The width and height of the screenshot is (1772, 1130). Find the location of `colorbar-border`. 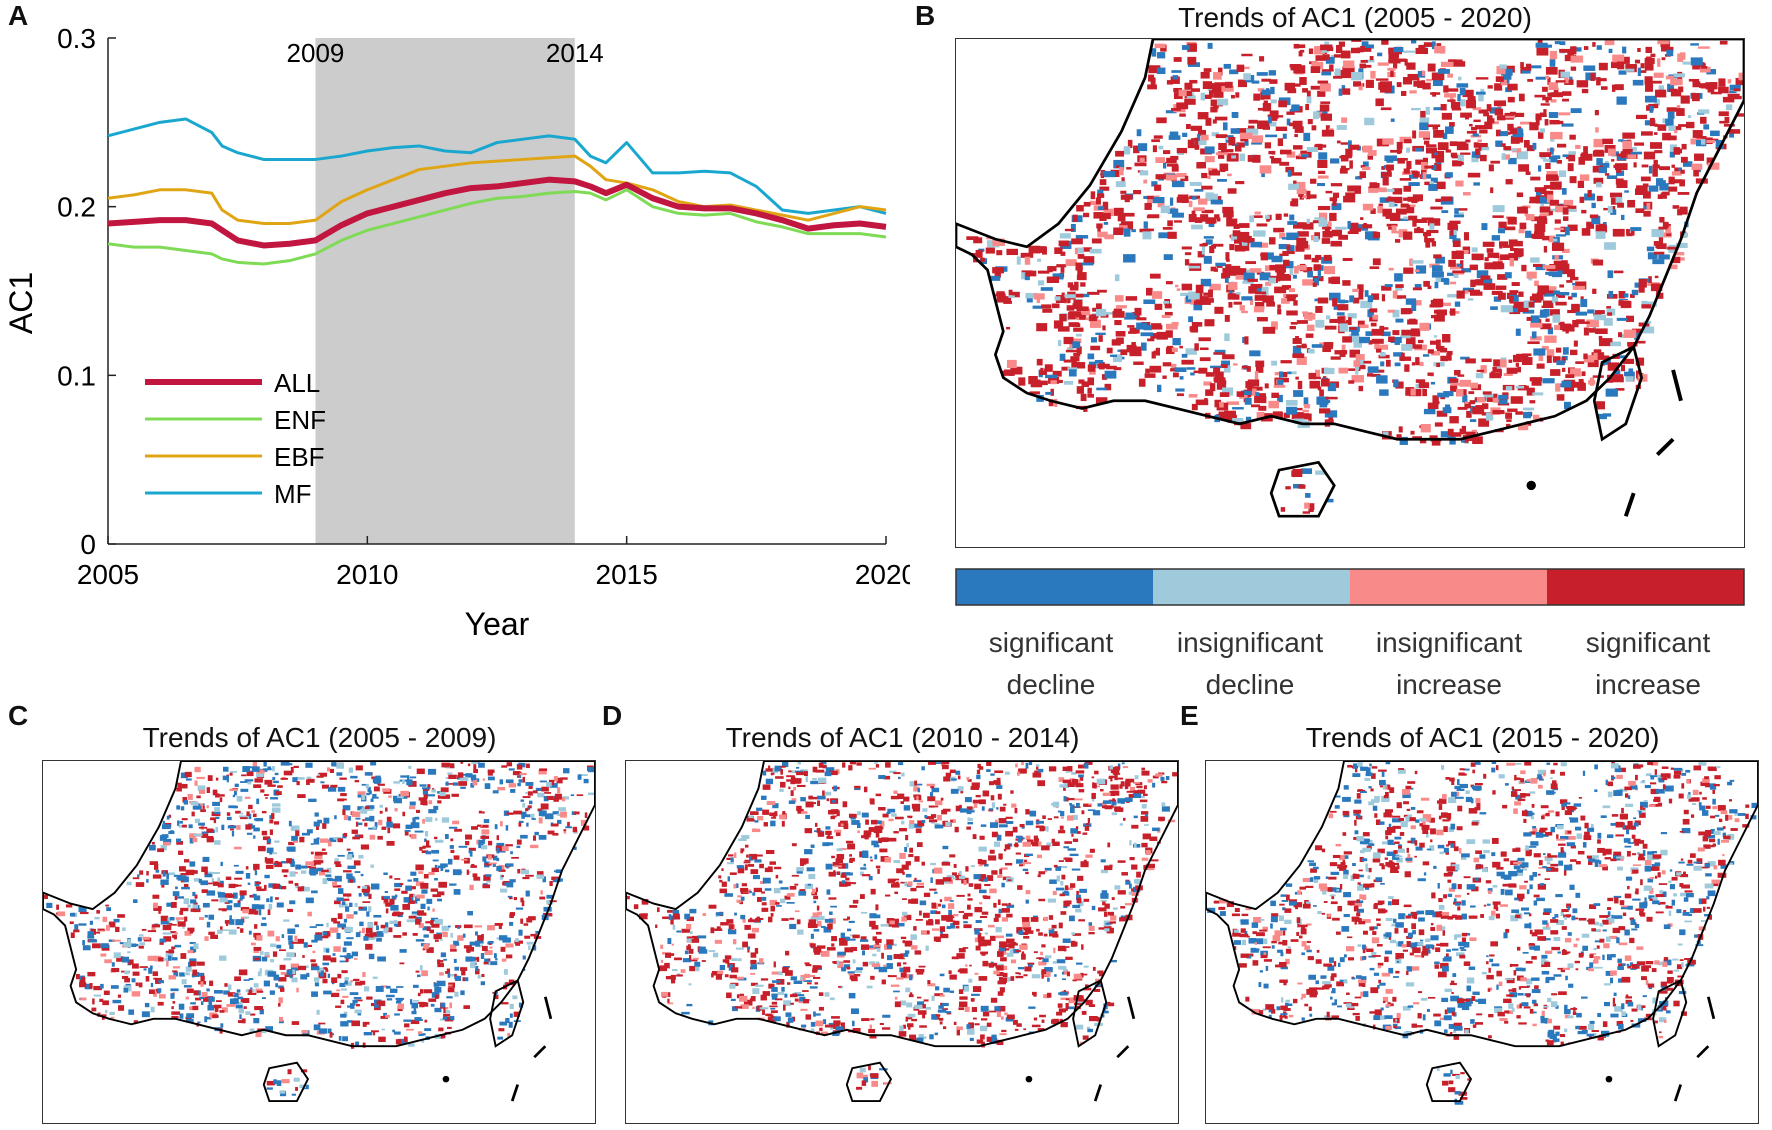

colorbar-border is located at coordinates (1350, 587).